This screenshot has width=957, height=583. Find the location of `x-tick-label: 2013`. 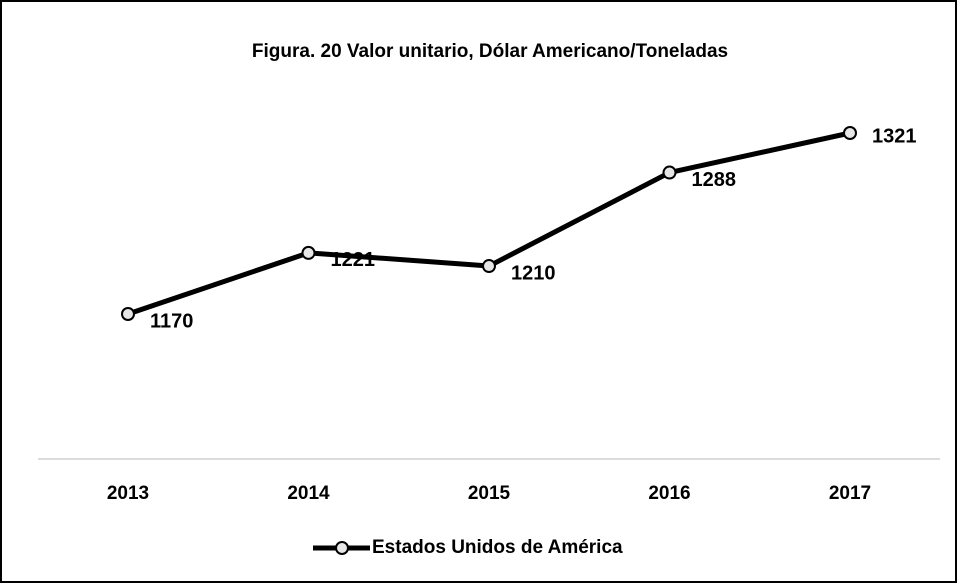

x-tick-label: 2013 is located at coordinates (128, 493).